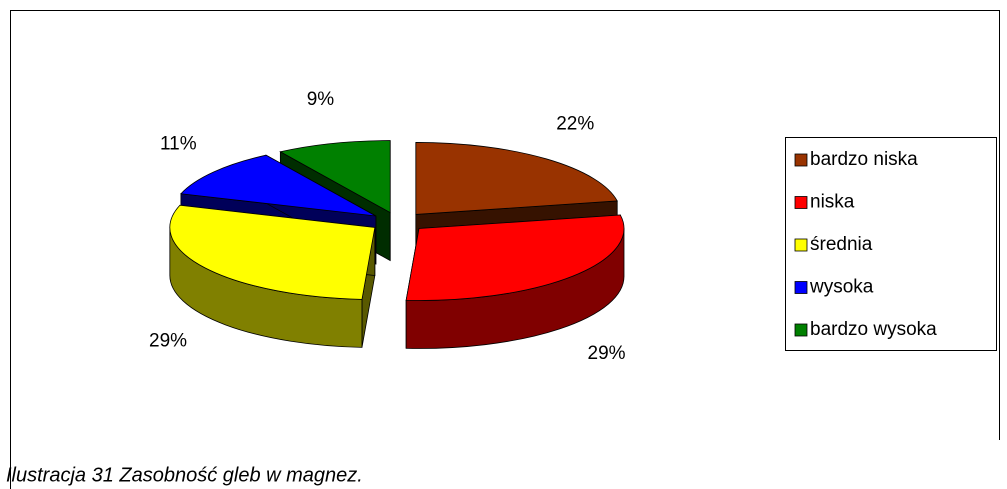 Image resolution: width=1007 pixels, height=489 pixels. I want to click on data-label: 9%, so click(321, 99).